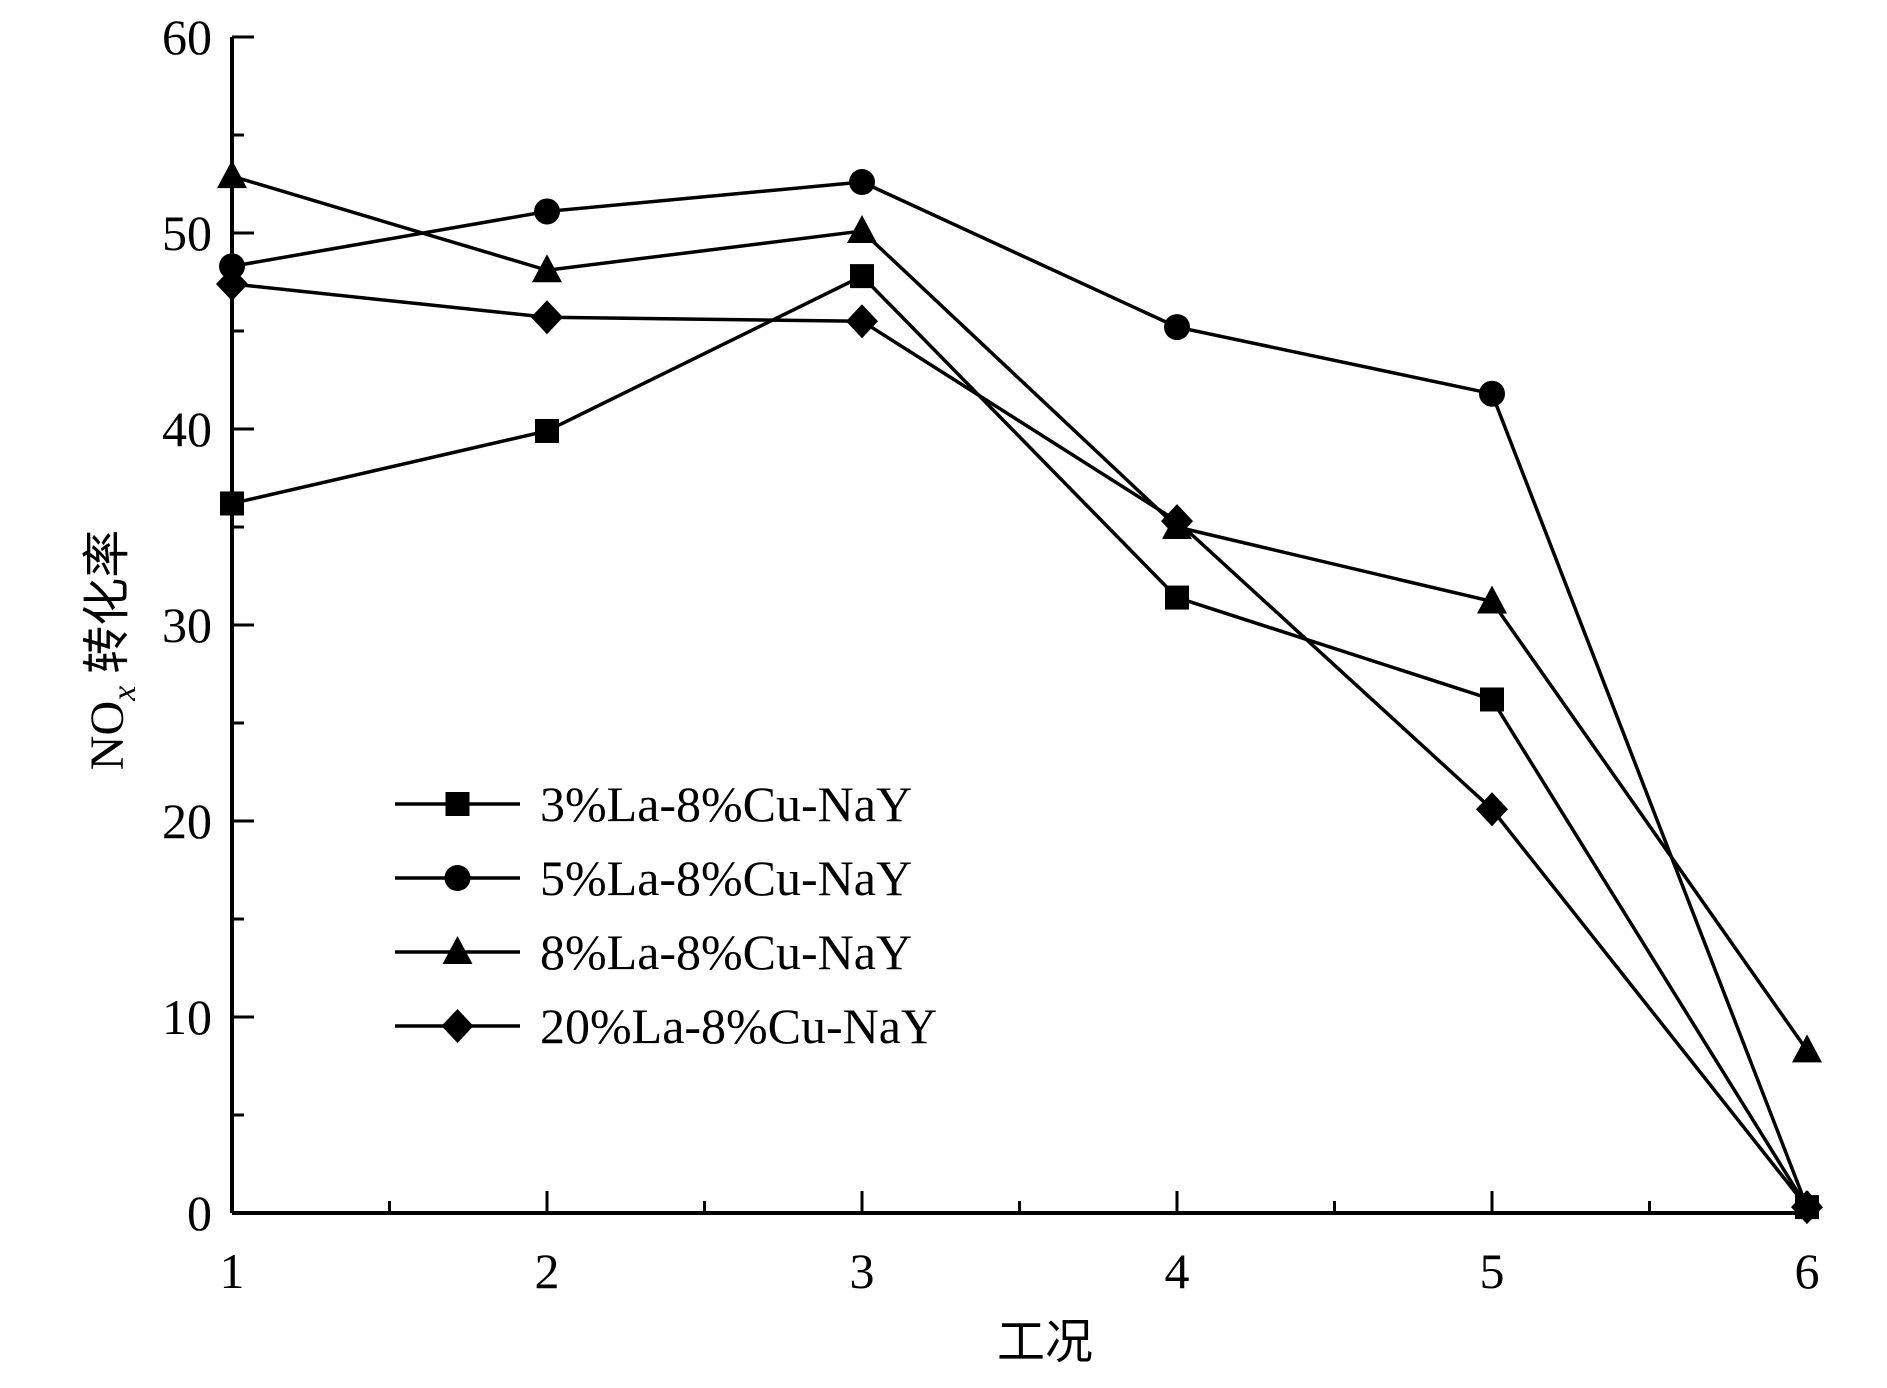 This screenshot has width=1887, height=1388. Describe the element at coordinates (547, 1271) in the screenshot. I see `x-tick-label: 2` at that location.